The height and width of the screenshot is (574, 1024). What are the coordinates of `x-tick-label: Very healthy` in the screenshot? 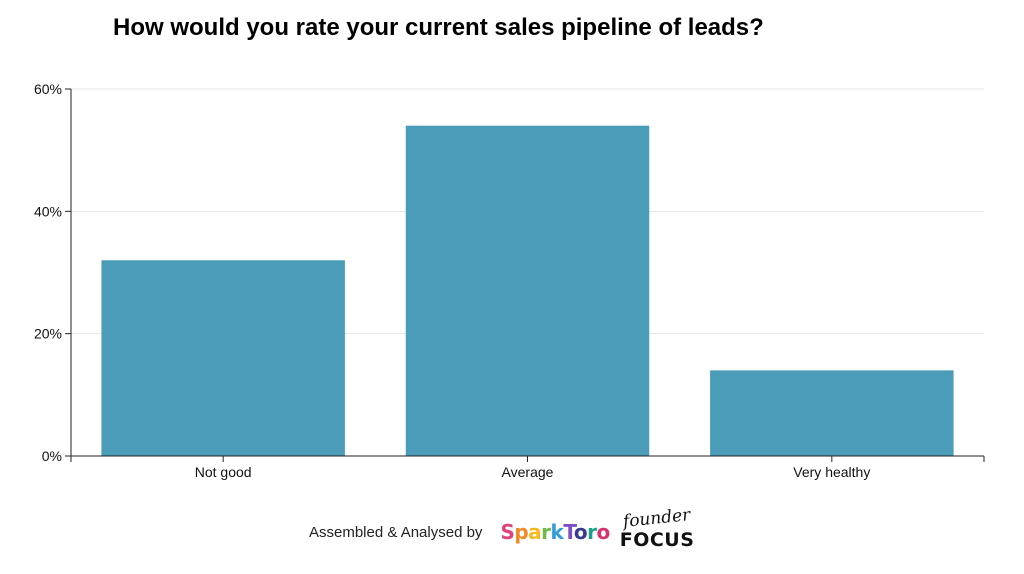 It's located at (831, 472).